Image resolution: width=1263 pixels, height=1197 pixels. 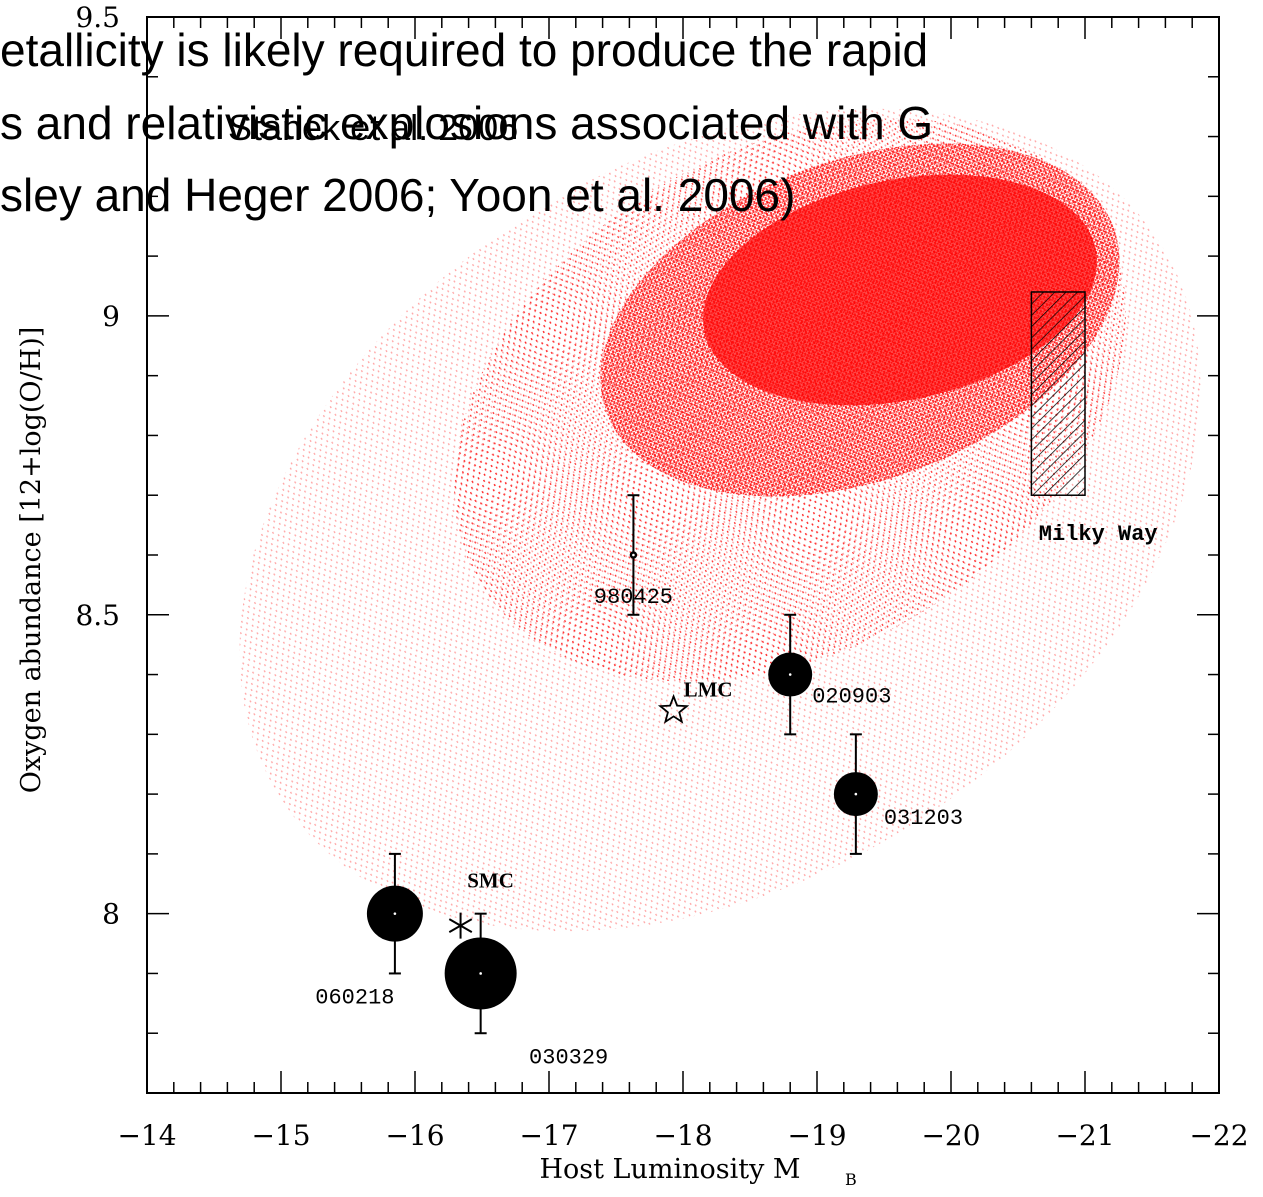 I want to click on y-tick-label: 8.5, so click(x=97, y=615).